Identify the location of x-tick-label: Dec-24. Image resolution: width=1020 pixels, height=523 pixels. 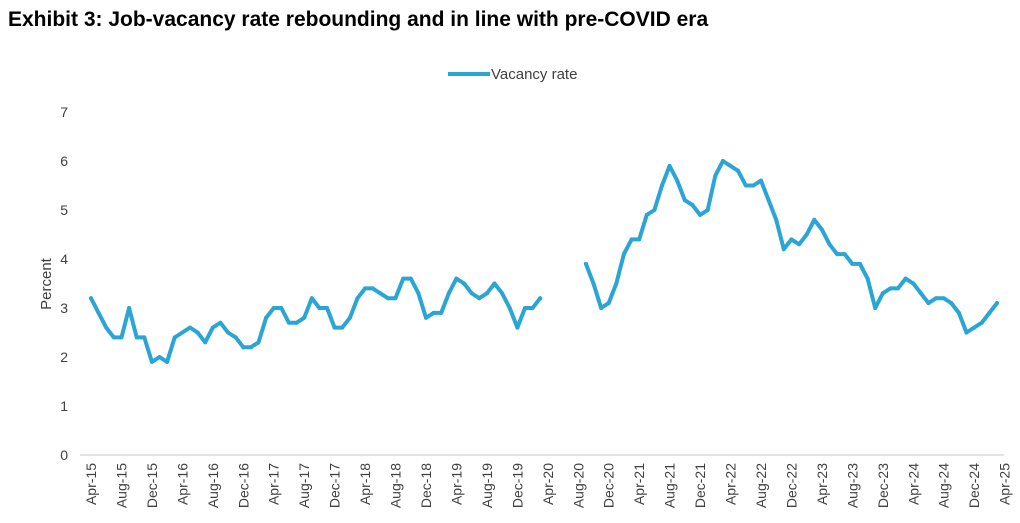
(974, 485).